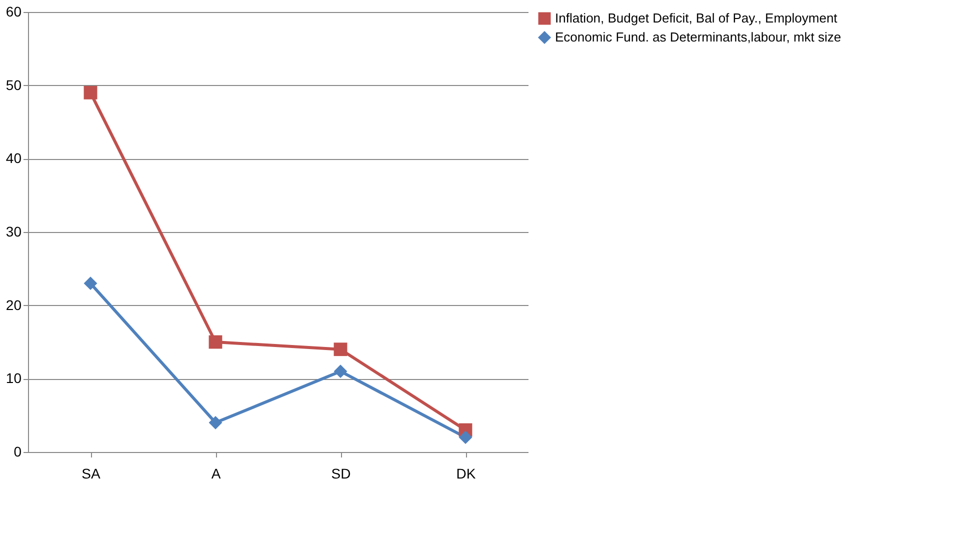 The width and height of the screenshot is (957, 553). I want to click on y-tick-label: 20, so click(14, 304).